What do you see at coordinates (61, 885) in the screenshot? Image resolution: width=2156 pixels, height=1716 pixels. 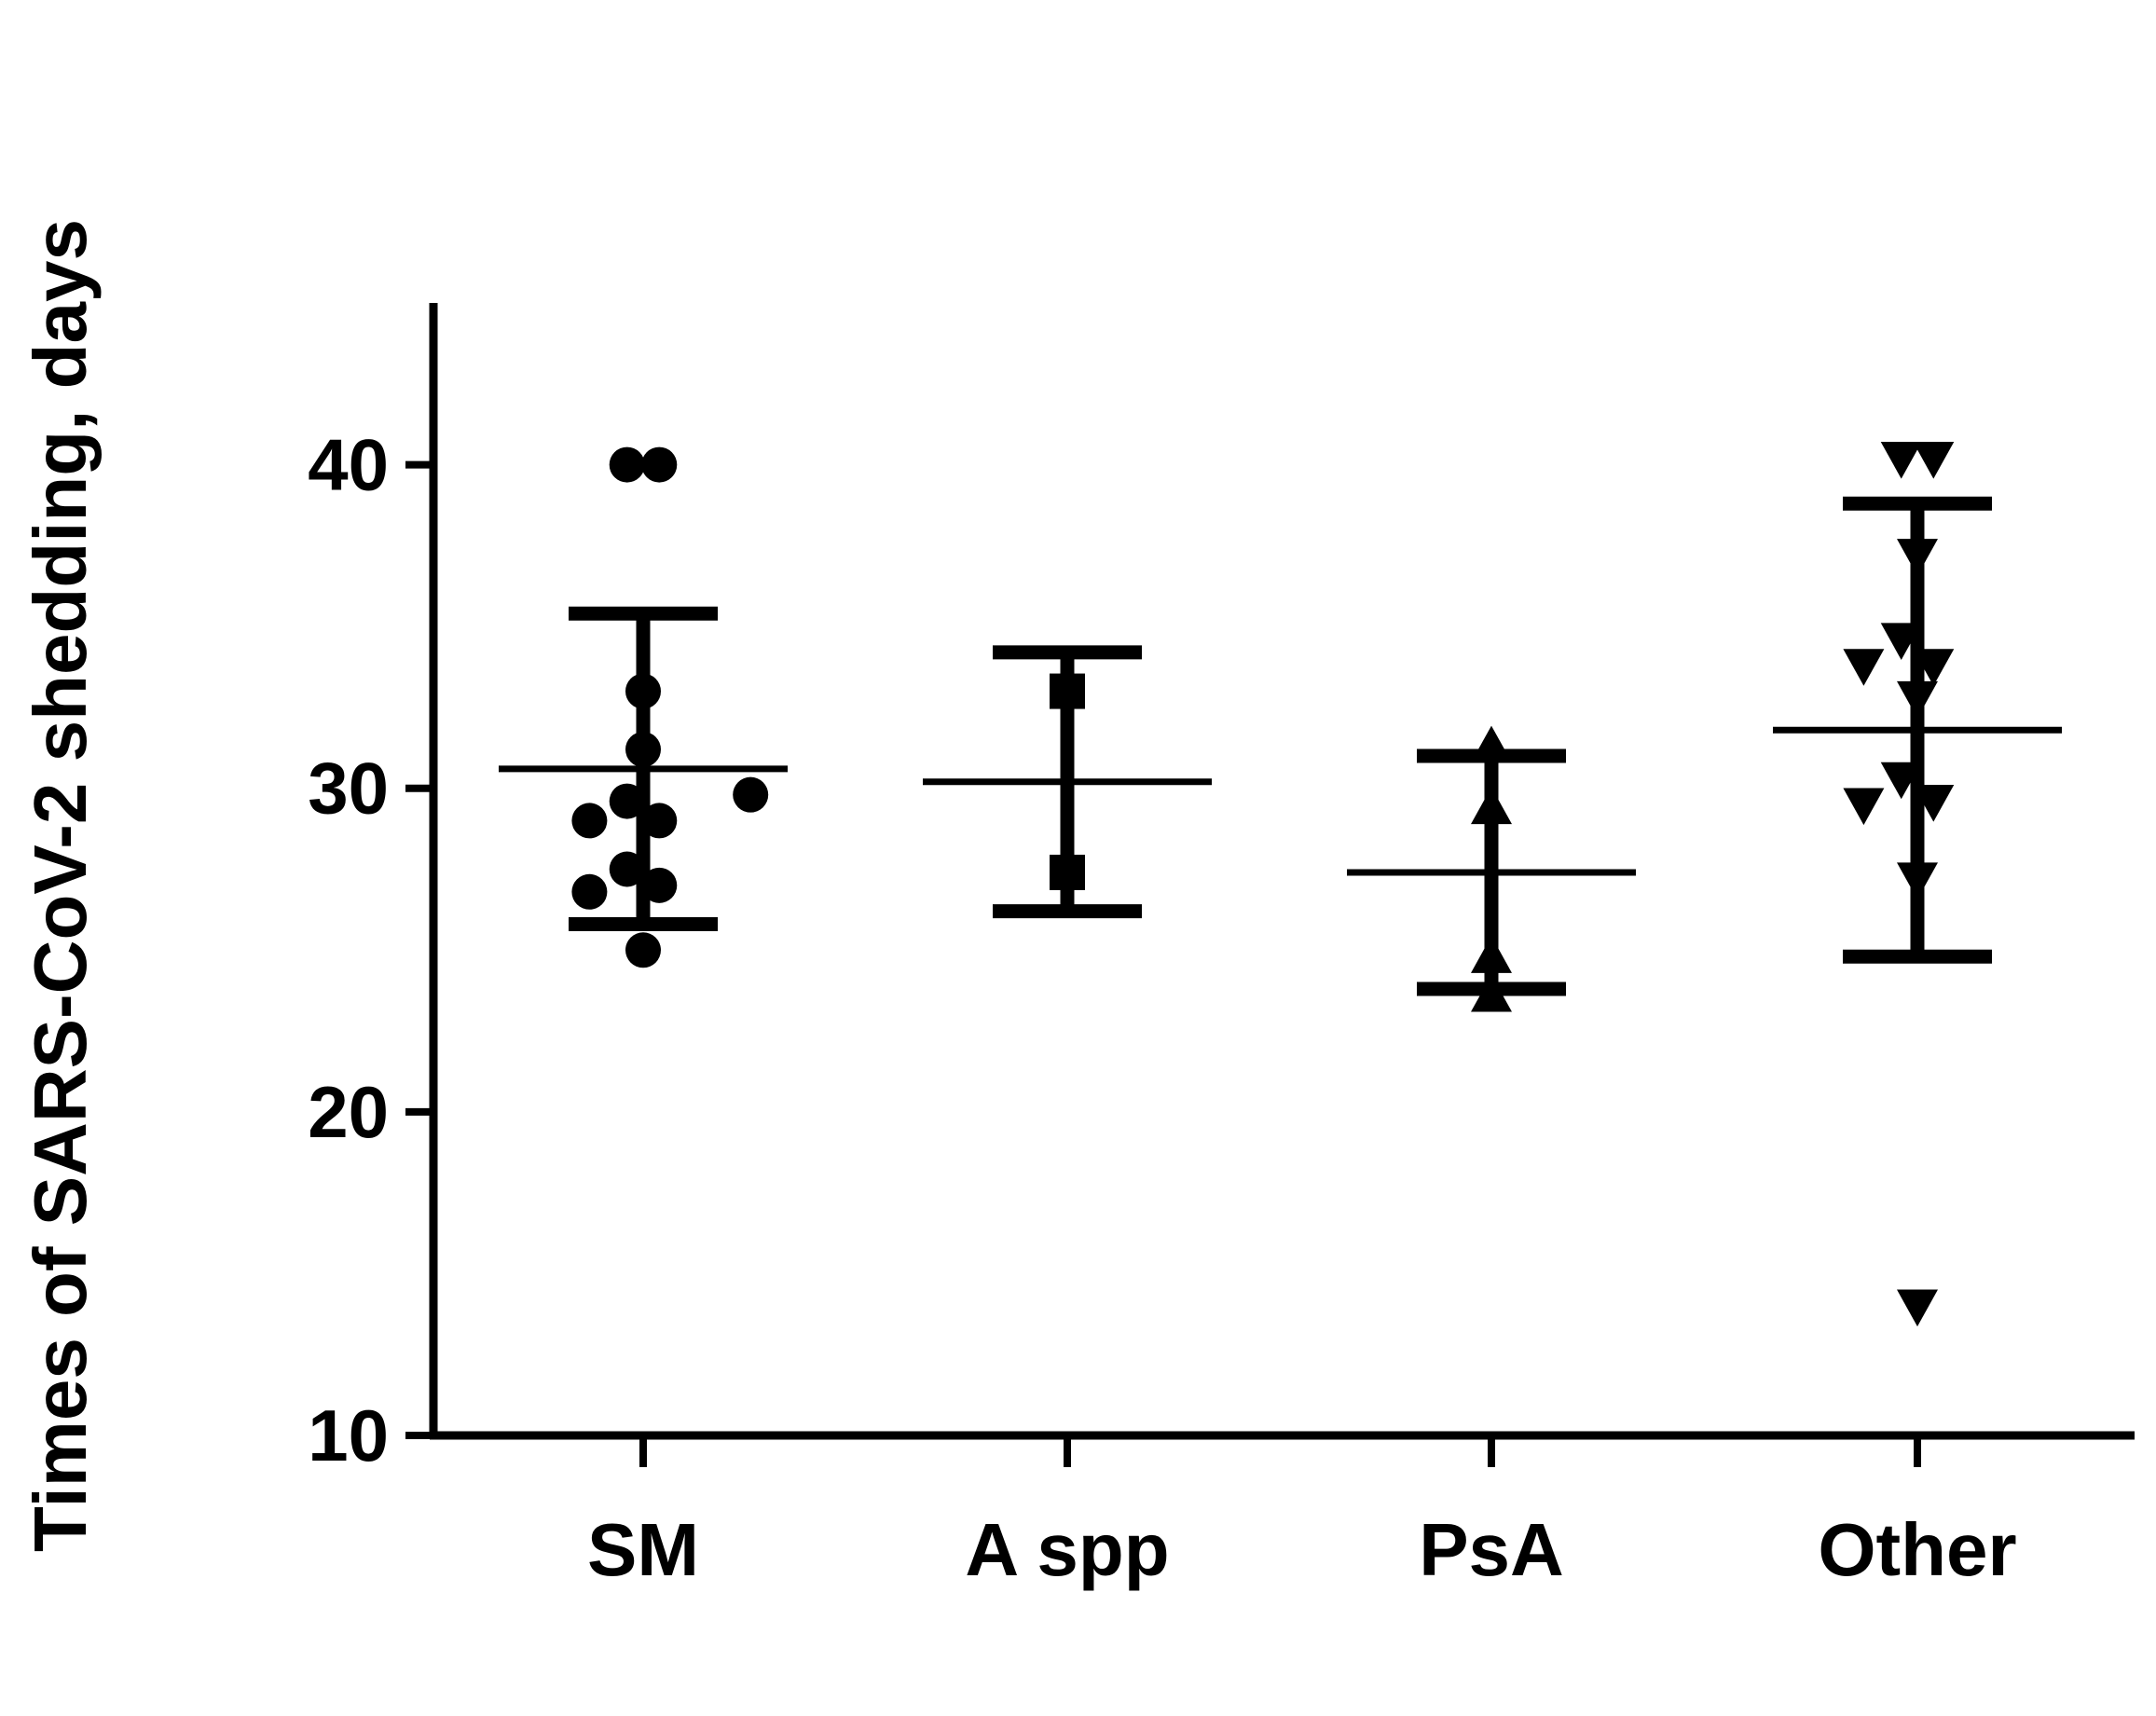 I see `y-axis-title: Times of SARS-CoV-2 shedding, days` at bounding box center [61, 885].